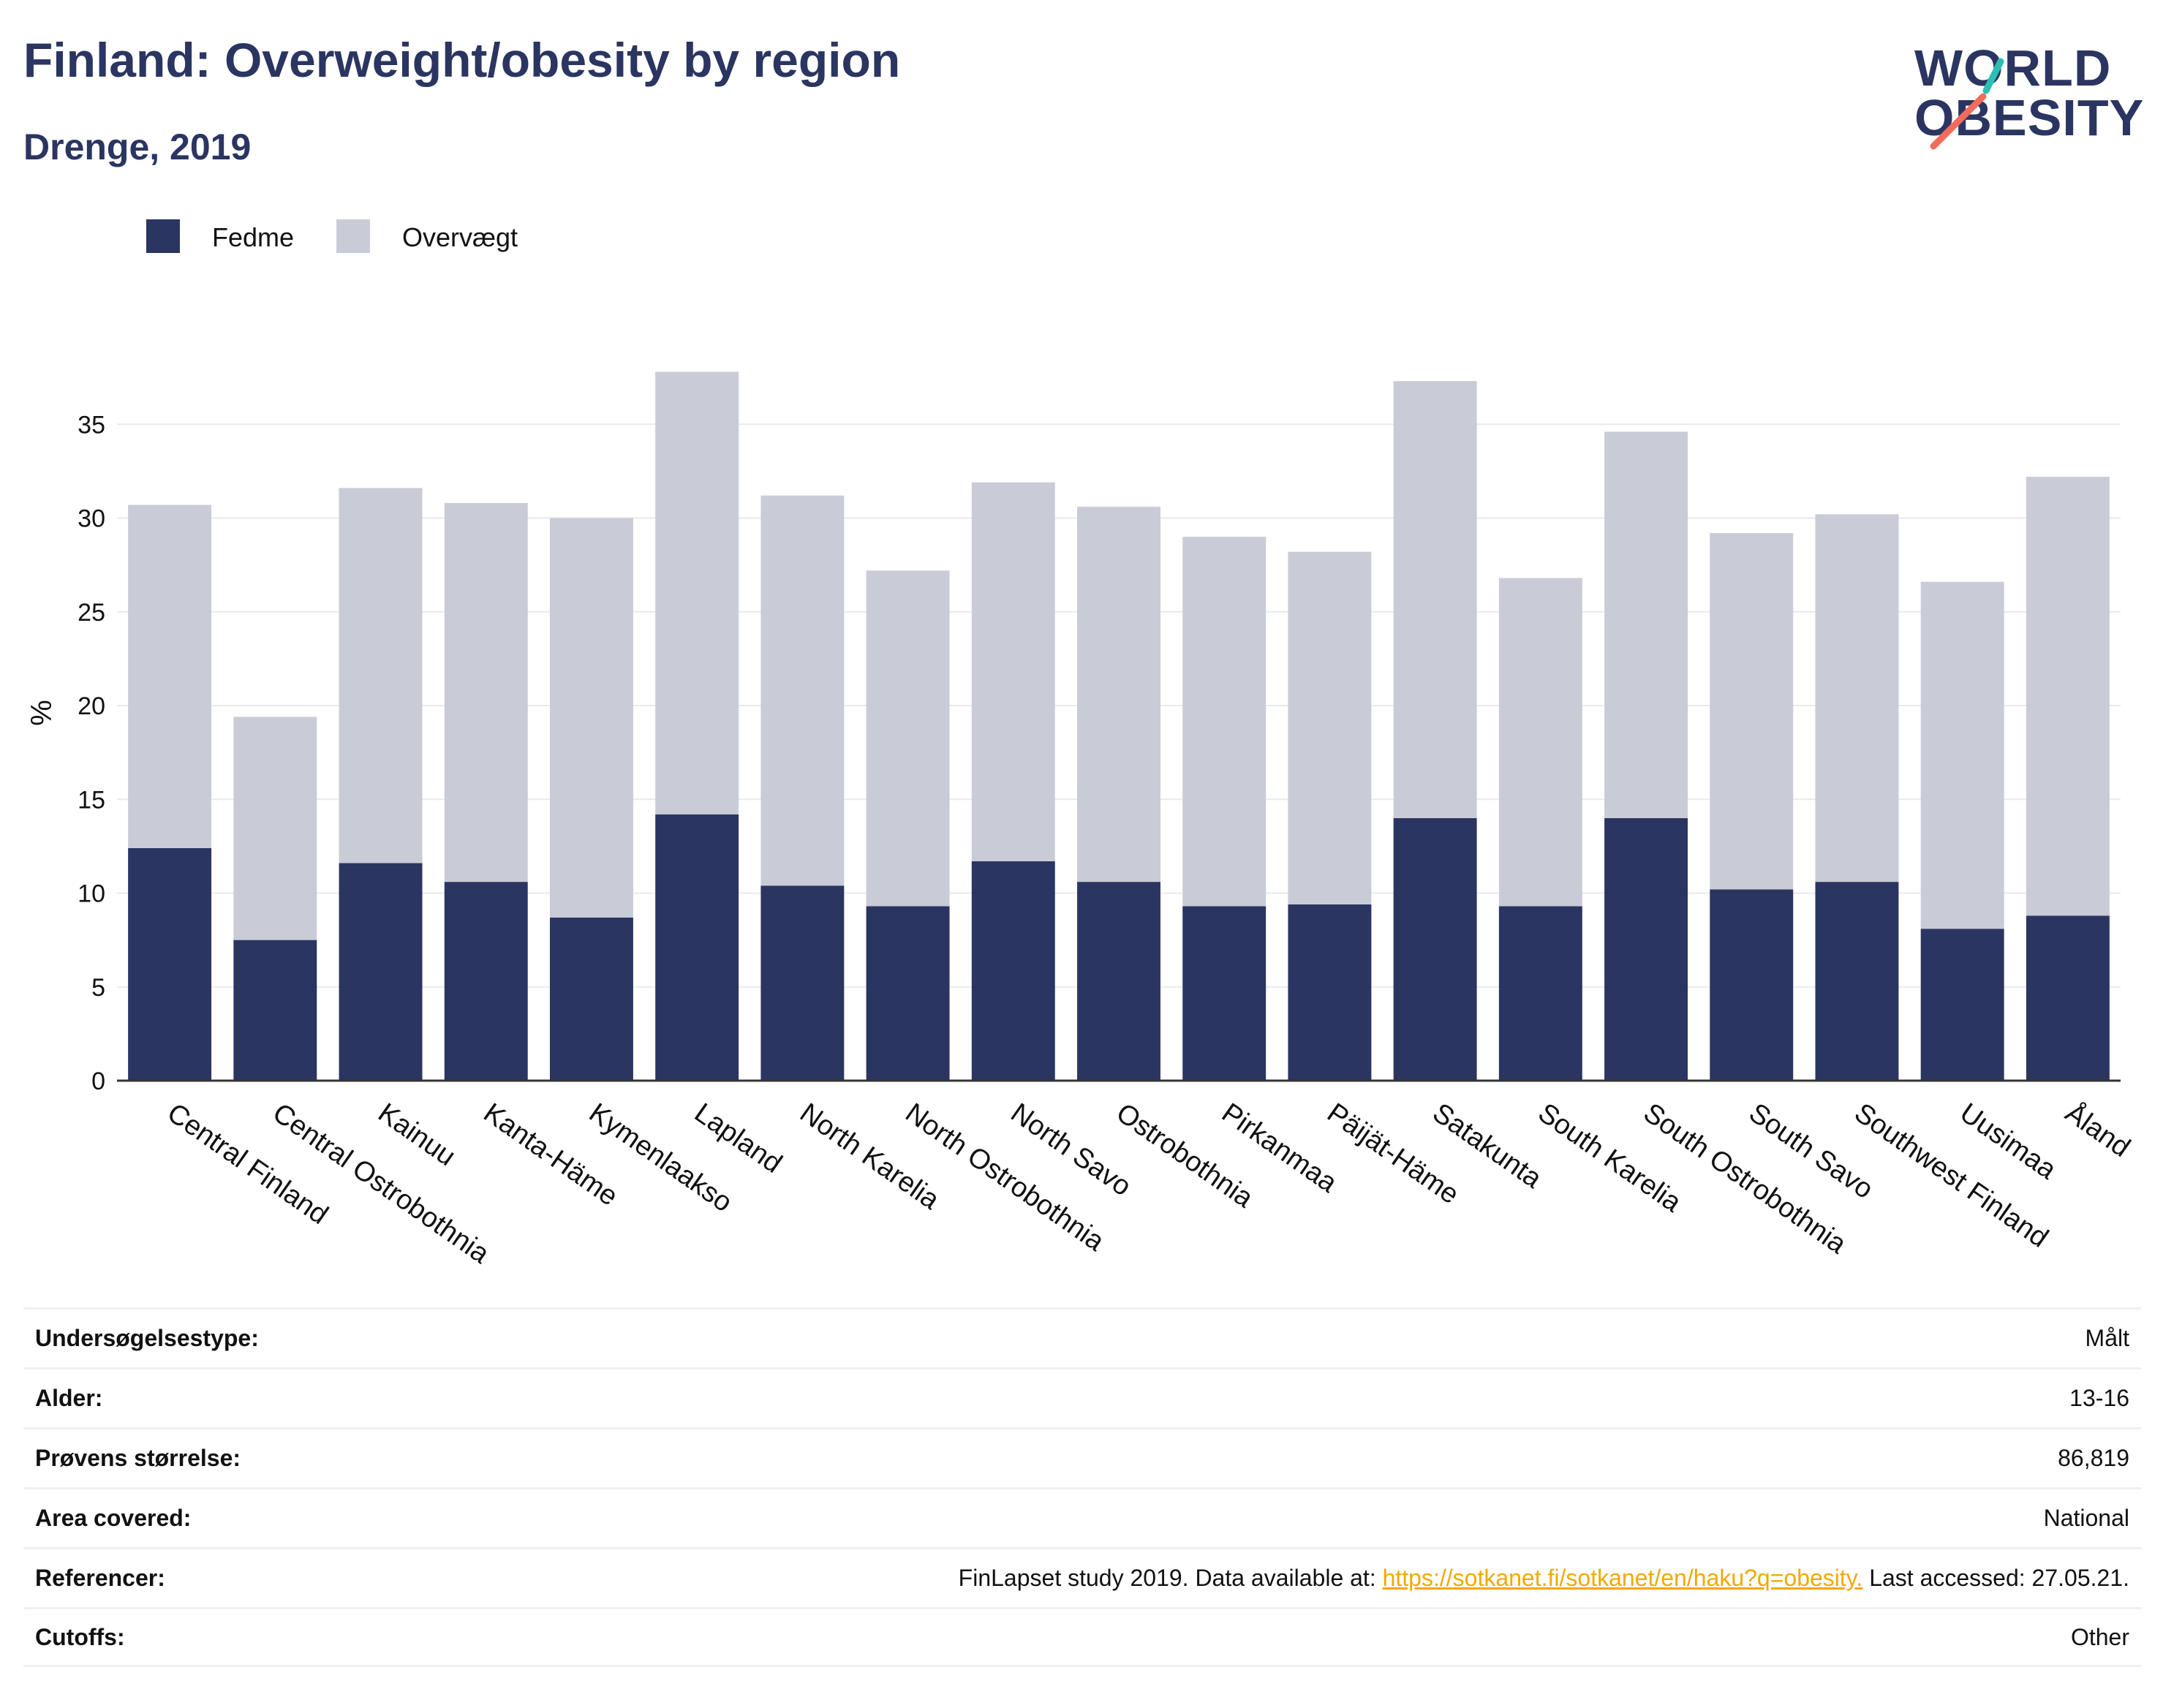 This screenshot has width=2163, height=1708. Describe the element at coordinates (147, 1338) in the screenshot. I see `meta-label: Undersøgelsestype:` at that location.